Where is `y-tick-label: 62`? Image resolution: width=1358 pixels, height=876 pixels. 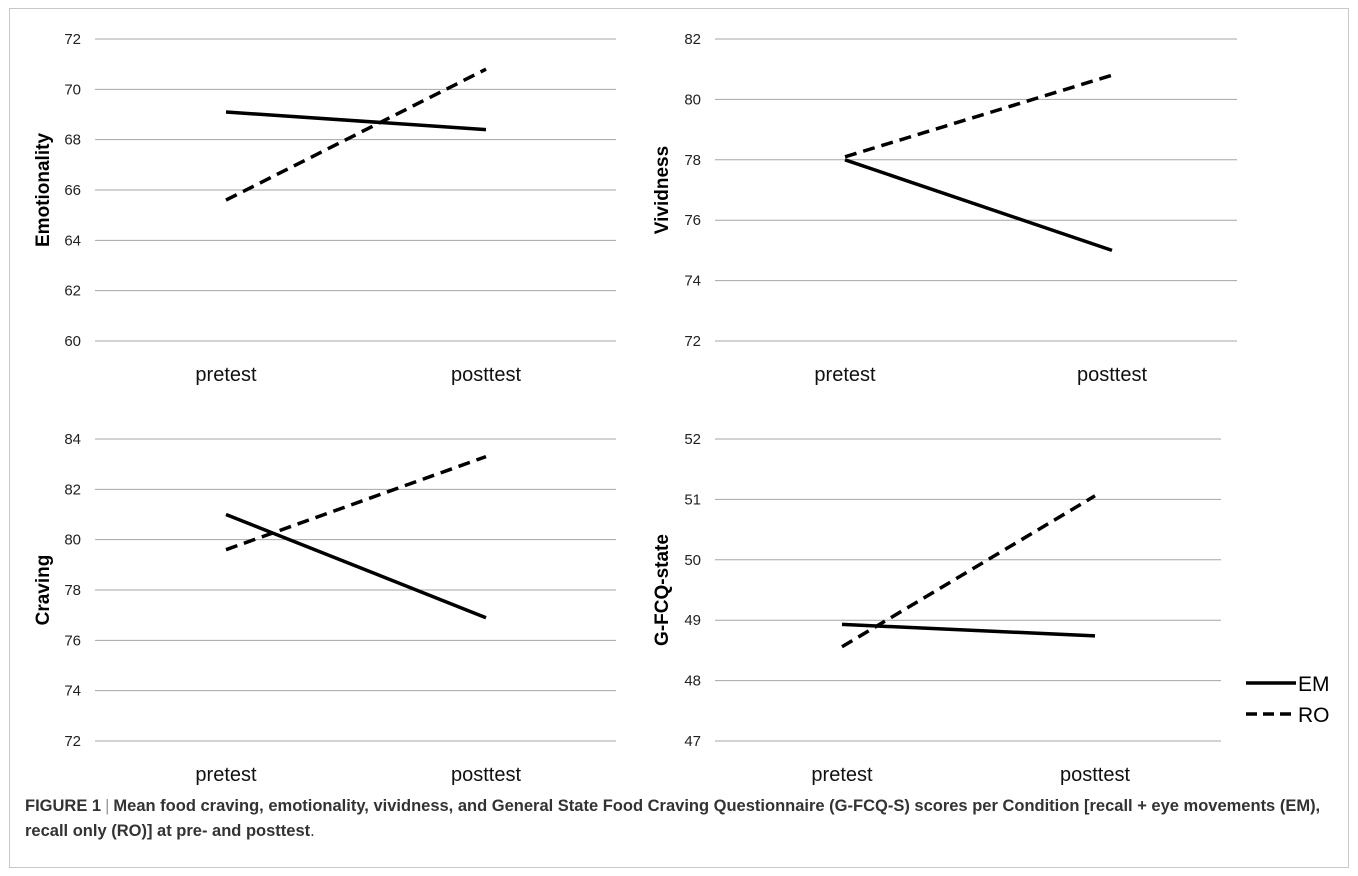
y-tick-label: 62 is located at coordinates (72, 291).